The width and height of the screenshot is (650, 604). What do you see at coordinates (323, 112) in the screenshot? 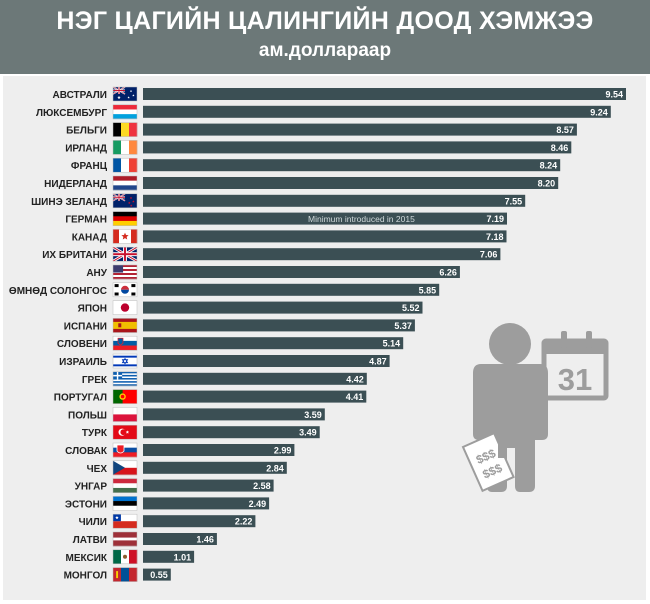
I see `bar-row: ЛЮКСЕМБУРГ 9.24` at bounding box center [323, 112].